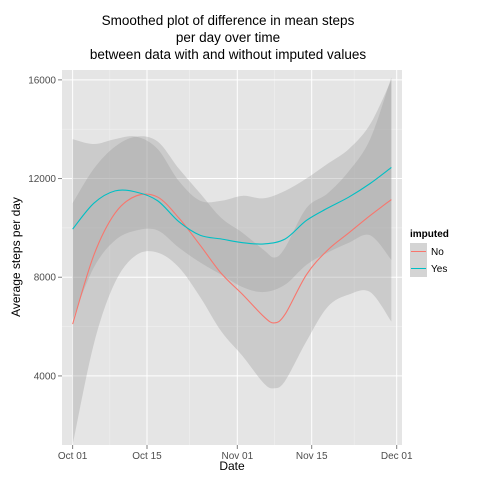 The width and height of the screenshot is (480, 480). I want to click on legend-label-no: No, so click(437, 252).